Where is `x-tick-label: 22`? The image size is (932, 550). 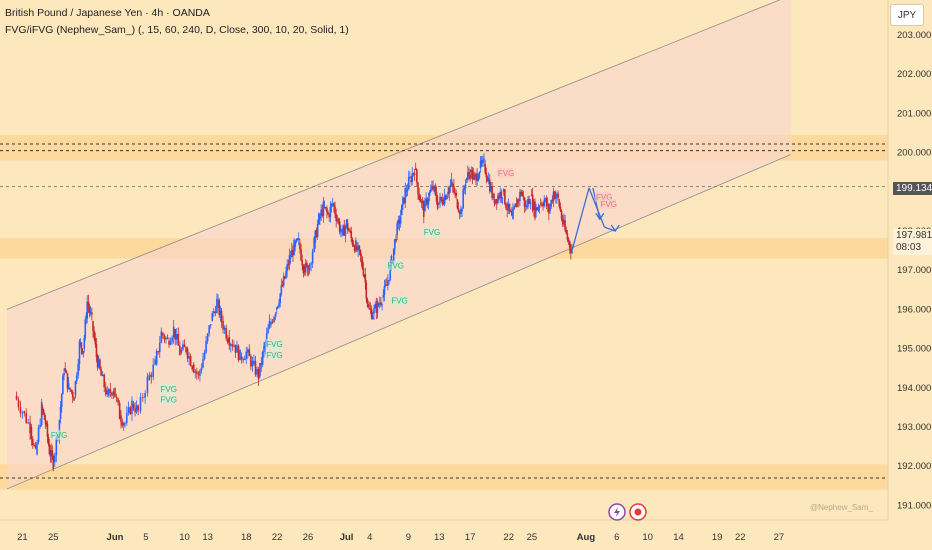
x-tick-label: 22 is located at coordinates (277, 537).